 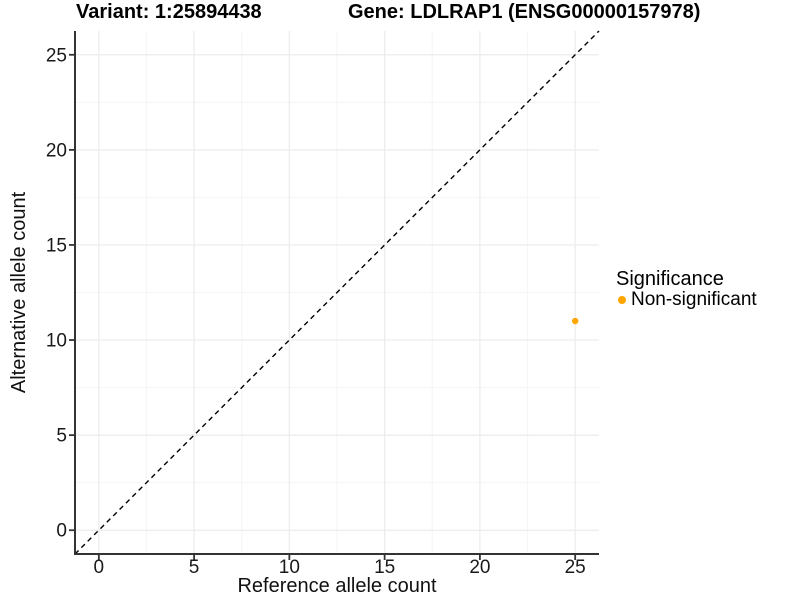 What do you see at coordinates (289, 567) in the screenshot?
I see `x-tick-label: 10` at bounding box center [289, 567].